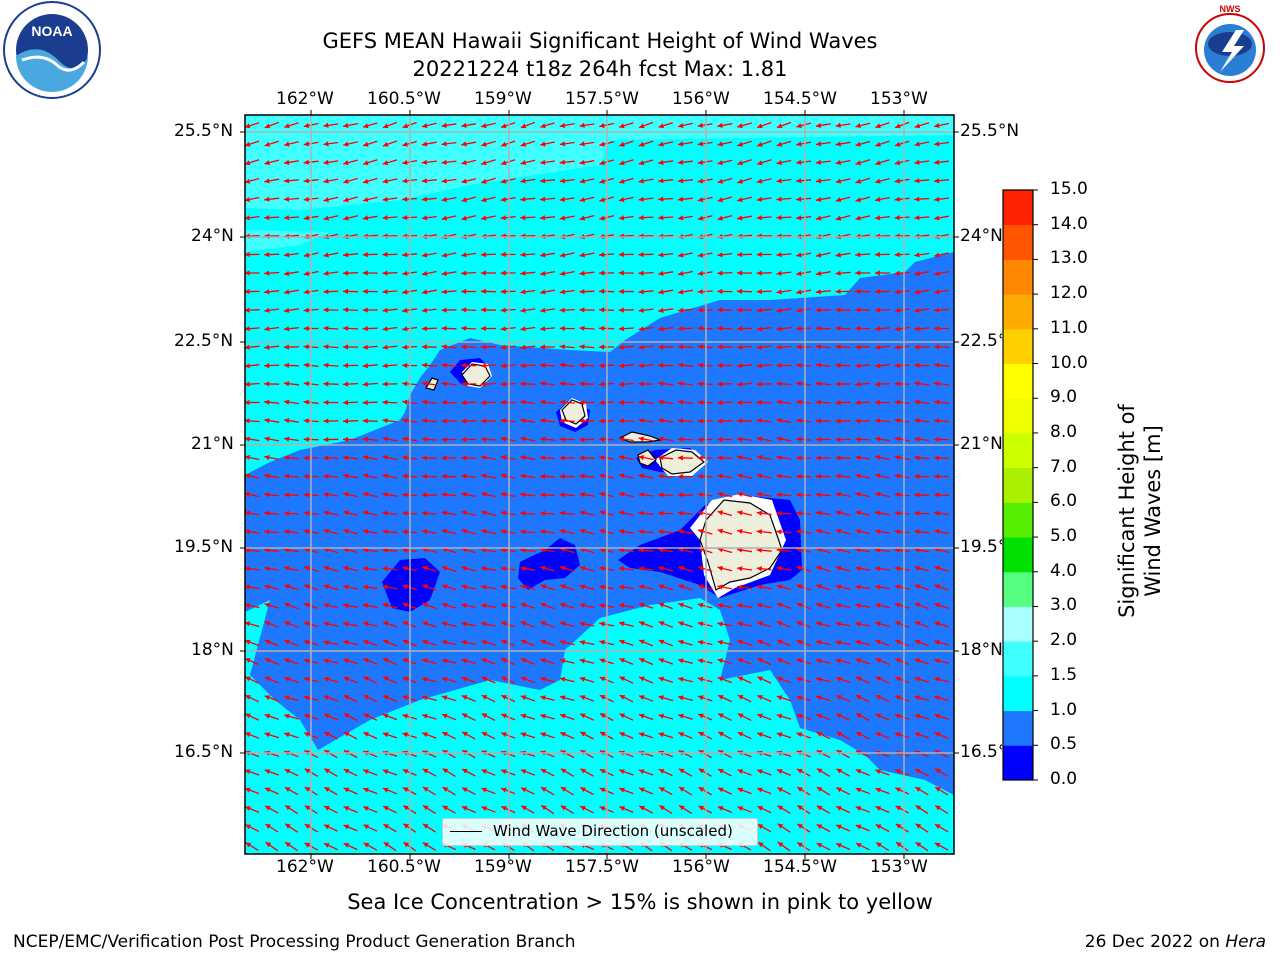 This screenshot has height=960, width=1280. What do you see at coordinates (1175, 942) in the screenshot?
I see `footer-date: 26 Dec 2022 on Hera` at bounding box center [1175, 942].